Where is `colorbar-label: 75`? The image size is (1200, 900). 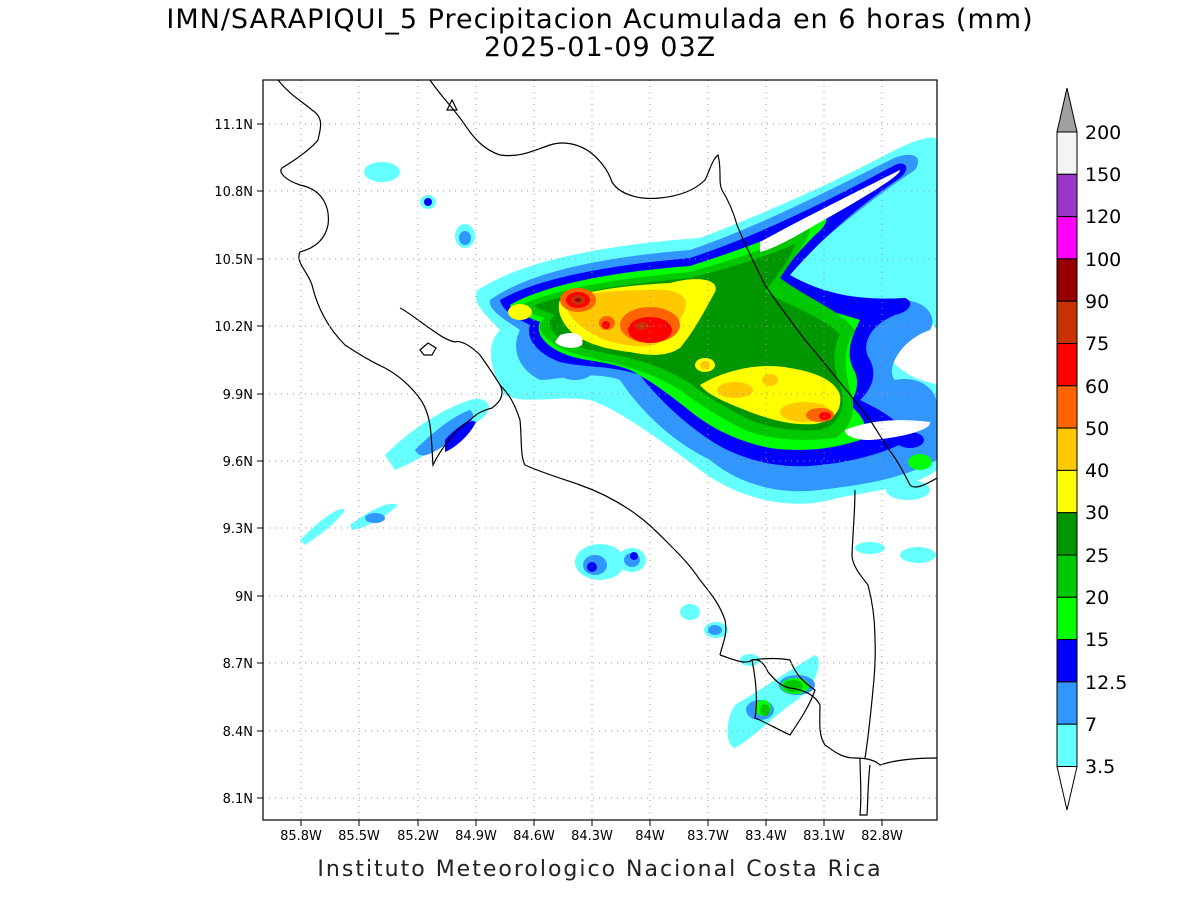 colorbar-label: 75 is located at coordinates (1097, 344).